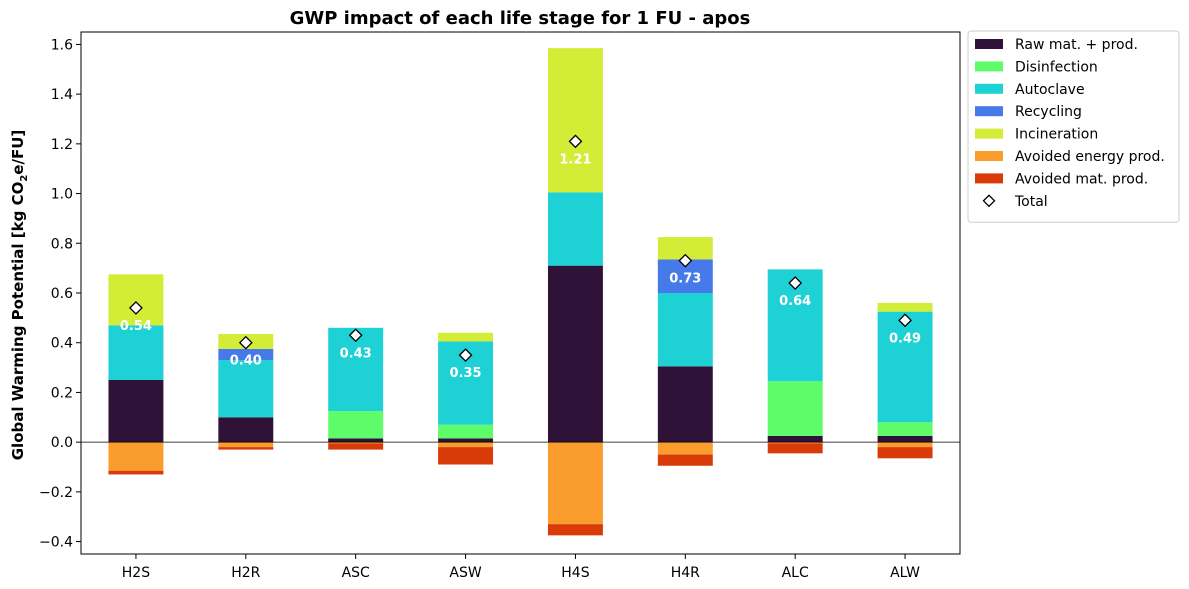 The image size is (1189, 589). Describe the element at coordinates (465, 573) in the screenshot. I see `x-tick-label-asw: ASW` at that location.